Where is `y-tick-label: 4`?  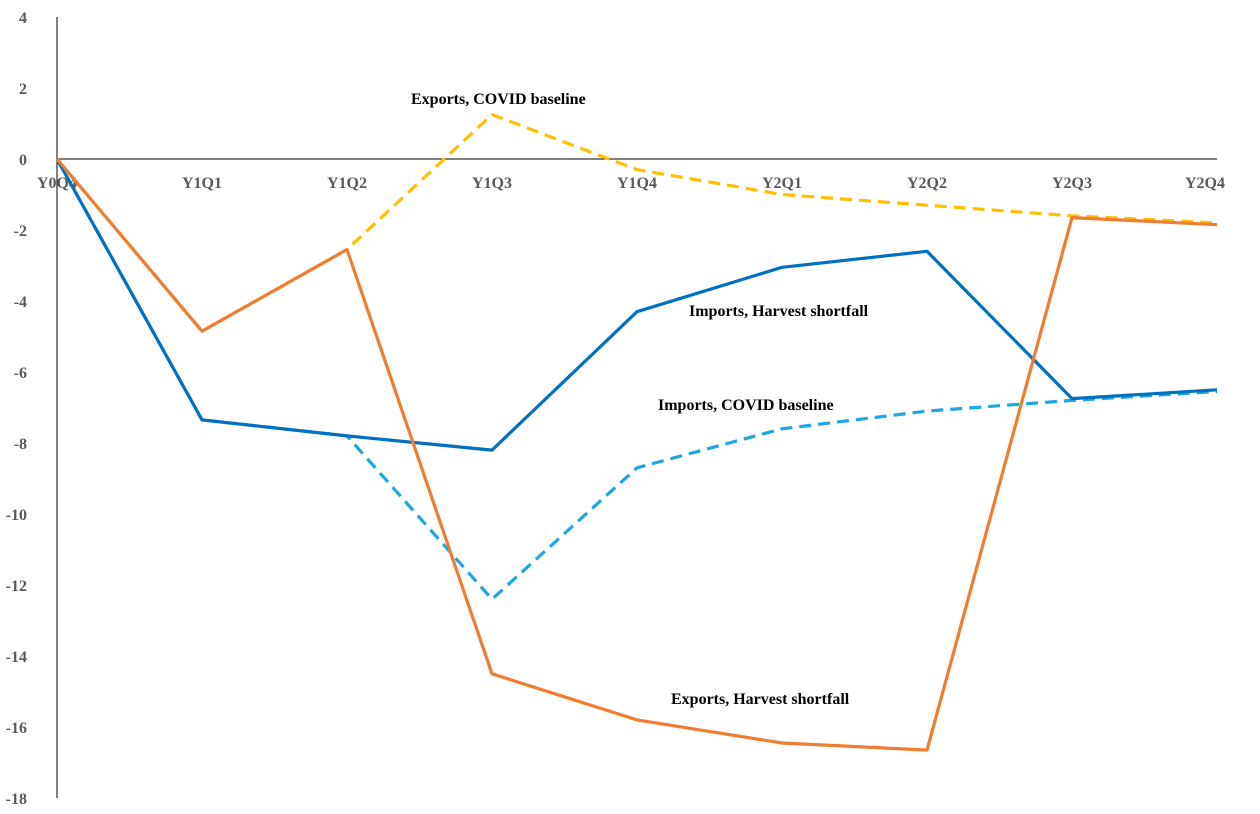
y-tick-label: 4 is located at coordinates (23, 18).